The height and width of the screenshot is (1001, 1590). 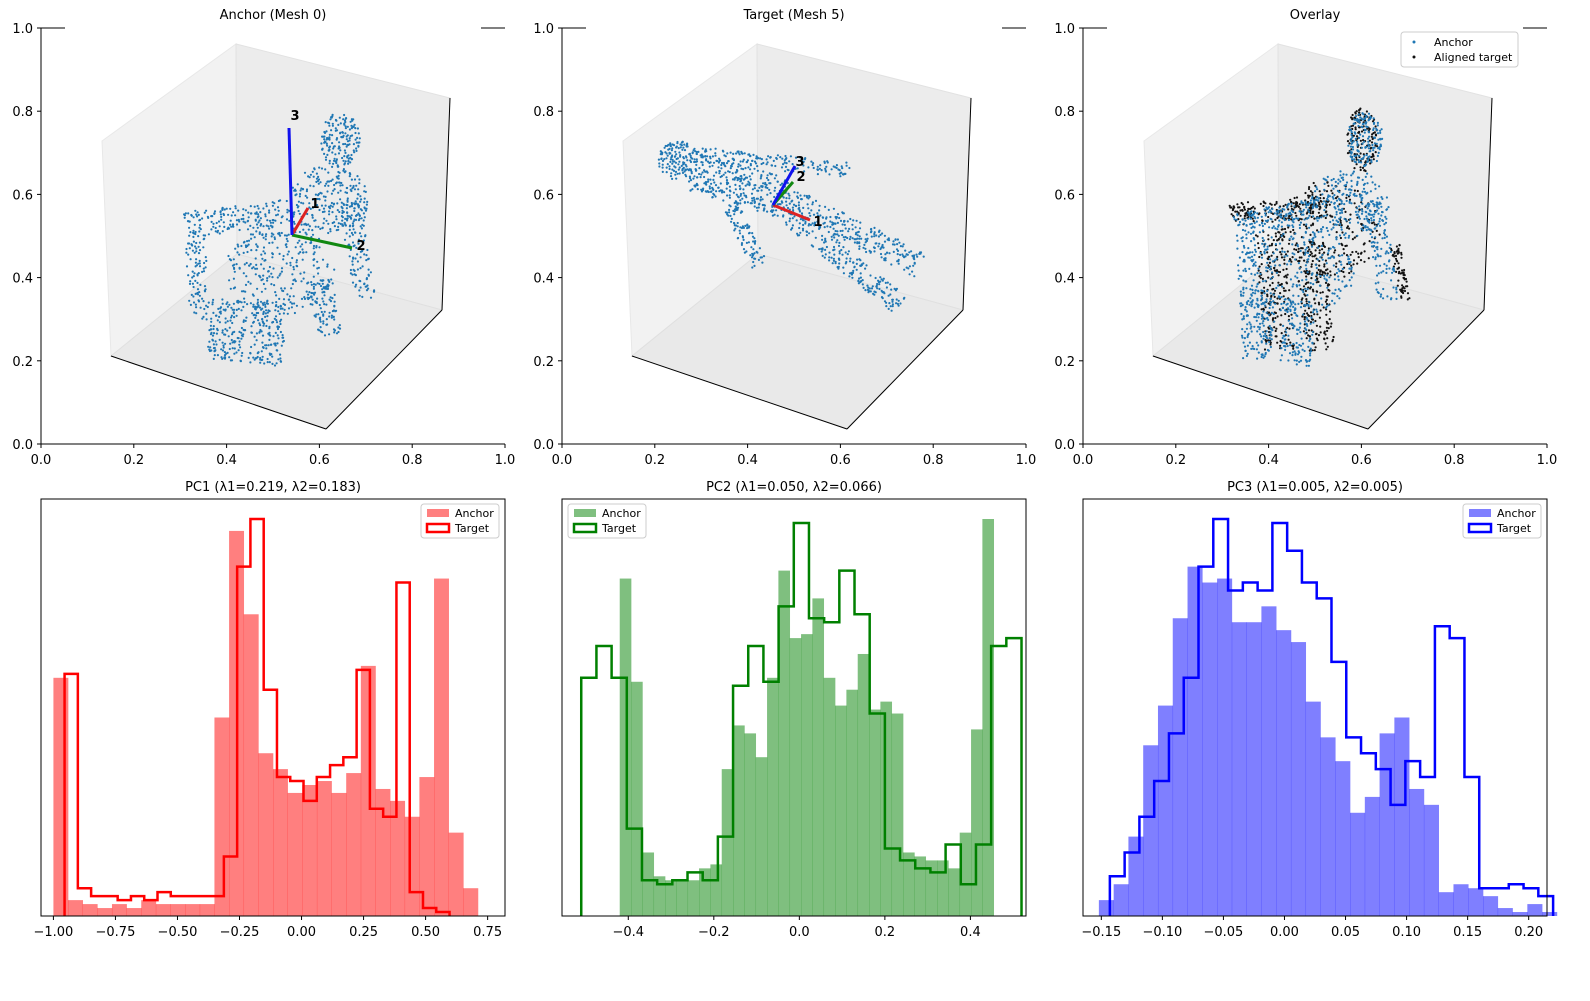 I want to click on overlay-point-cloud, so click(x=1319, y=237).